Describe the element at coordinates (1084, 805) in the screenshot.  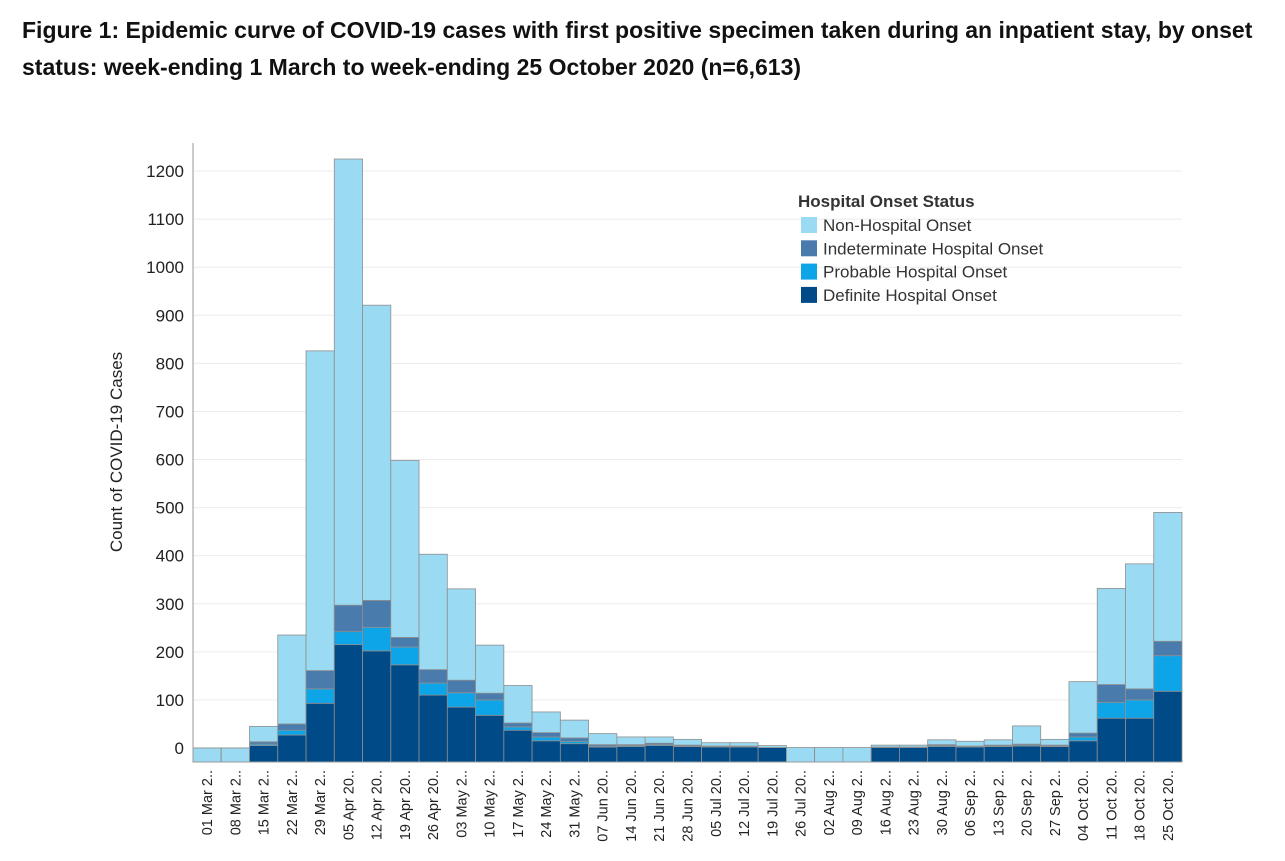
I see `x-tick-label: 04 Oct 20..` at that location.